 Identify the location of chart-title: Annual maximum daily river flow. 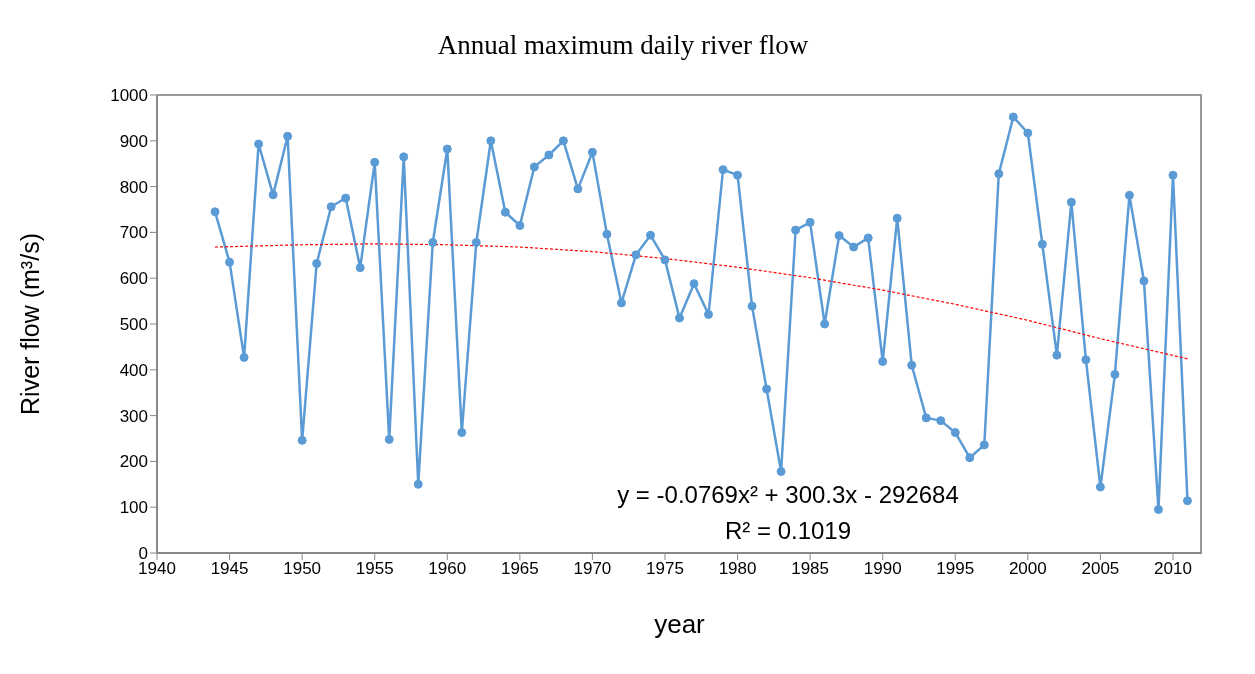
(623, 45).